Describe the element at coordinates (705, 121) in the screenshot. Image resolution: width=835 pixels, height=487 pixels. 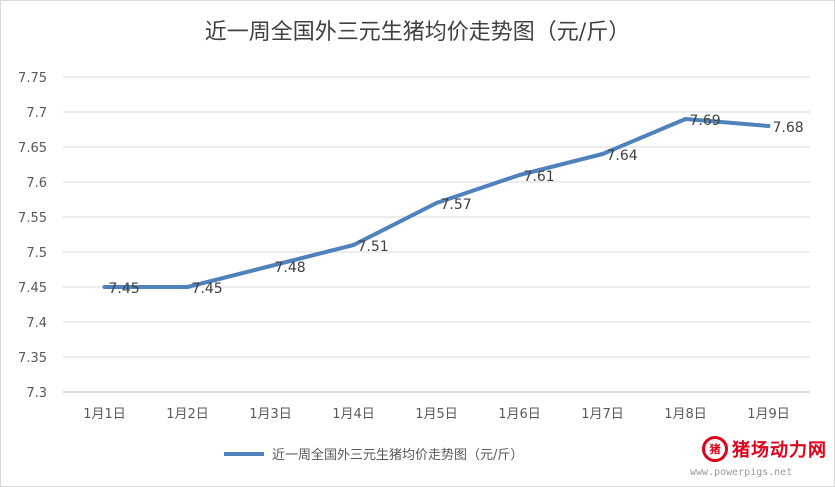
I see `data-label: 7.69` at that location.